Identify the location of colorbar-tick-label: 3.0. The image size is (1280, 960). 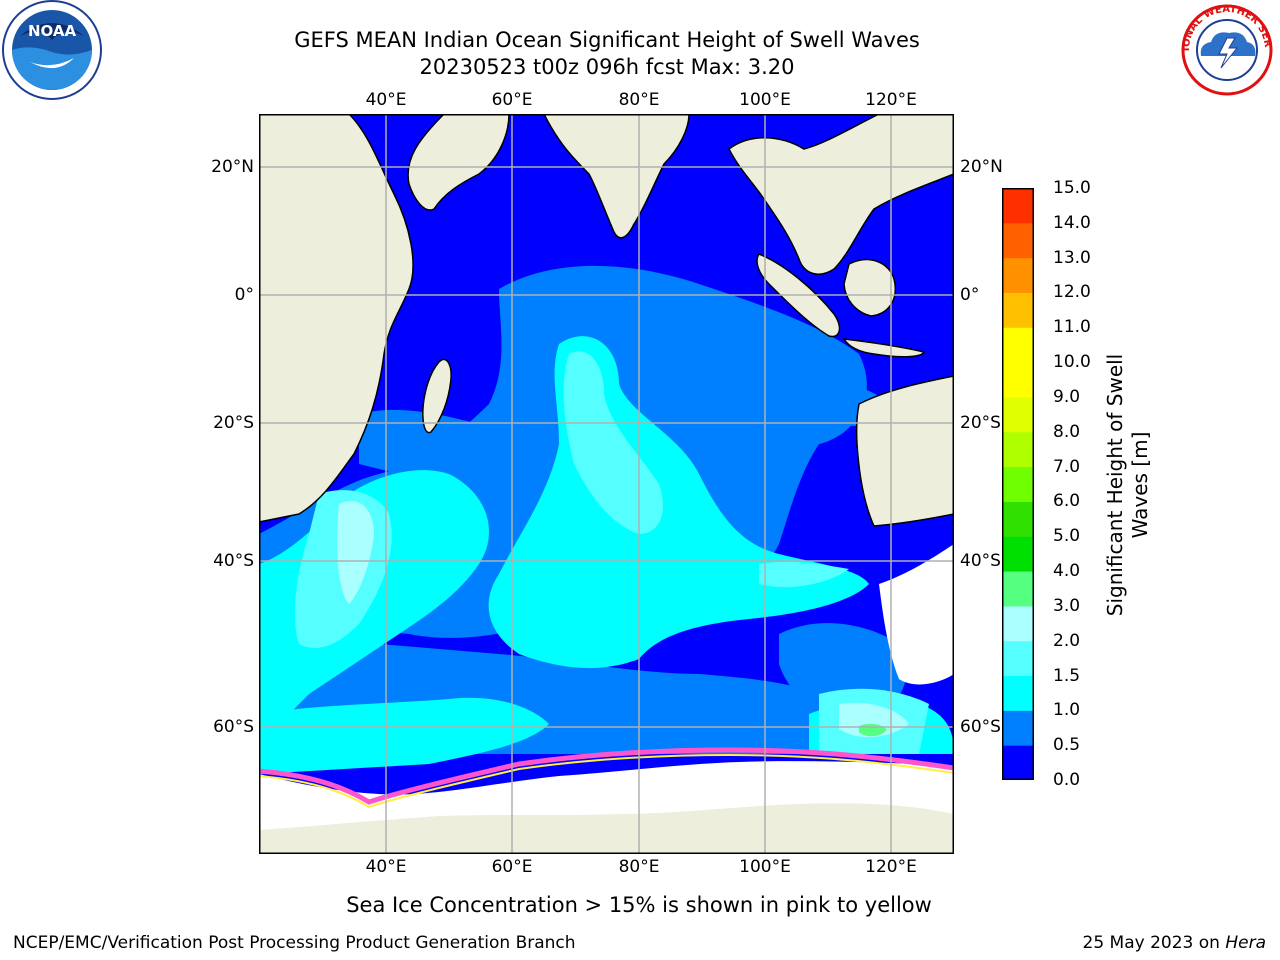
(1067, 605).